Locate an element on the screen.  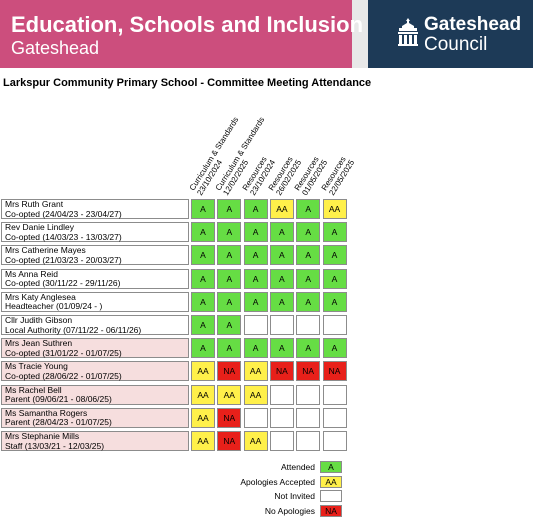
legend-label: No Apologies is located at coordinates (289, 510).